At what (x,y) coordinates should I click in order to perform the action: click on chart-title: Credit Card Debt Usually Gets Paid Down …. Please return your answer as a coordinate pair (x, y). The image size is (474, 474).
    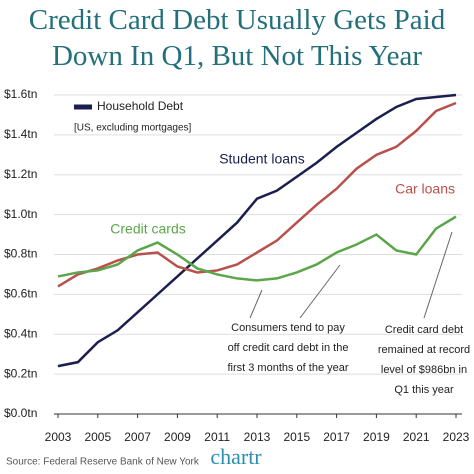
    Looking at the image, I should click on (237, 38).